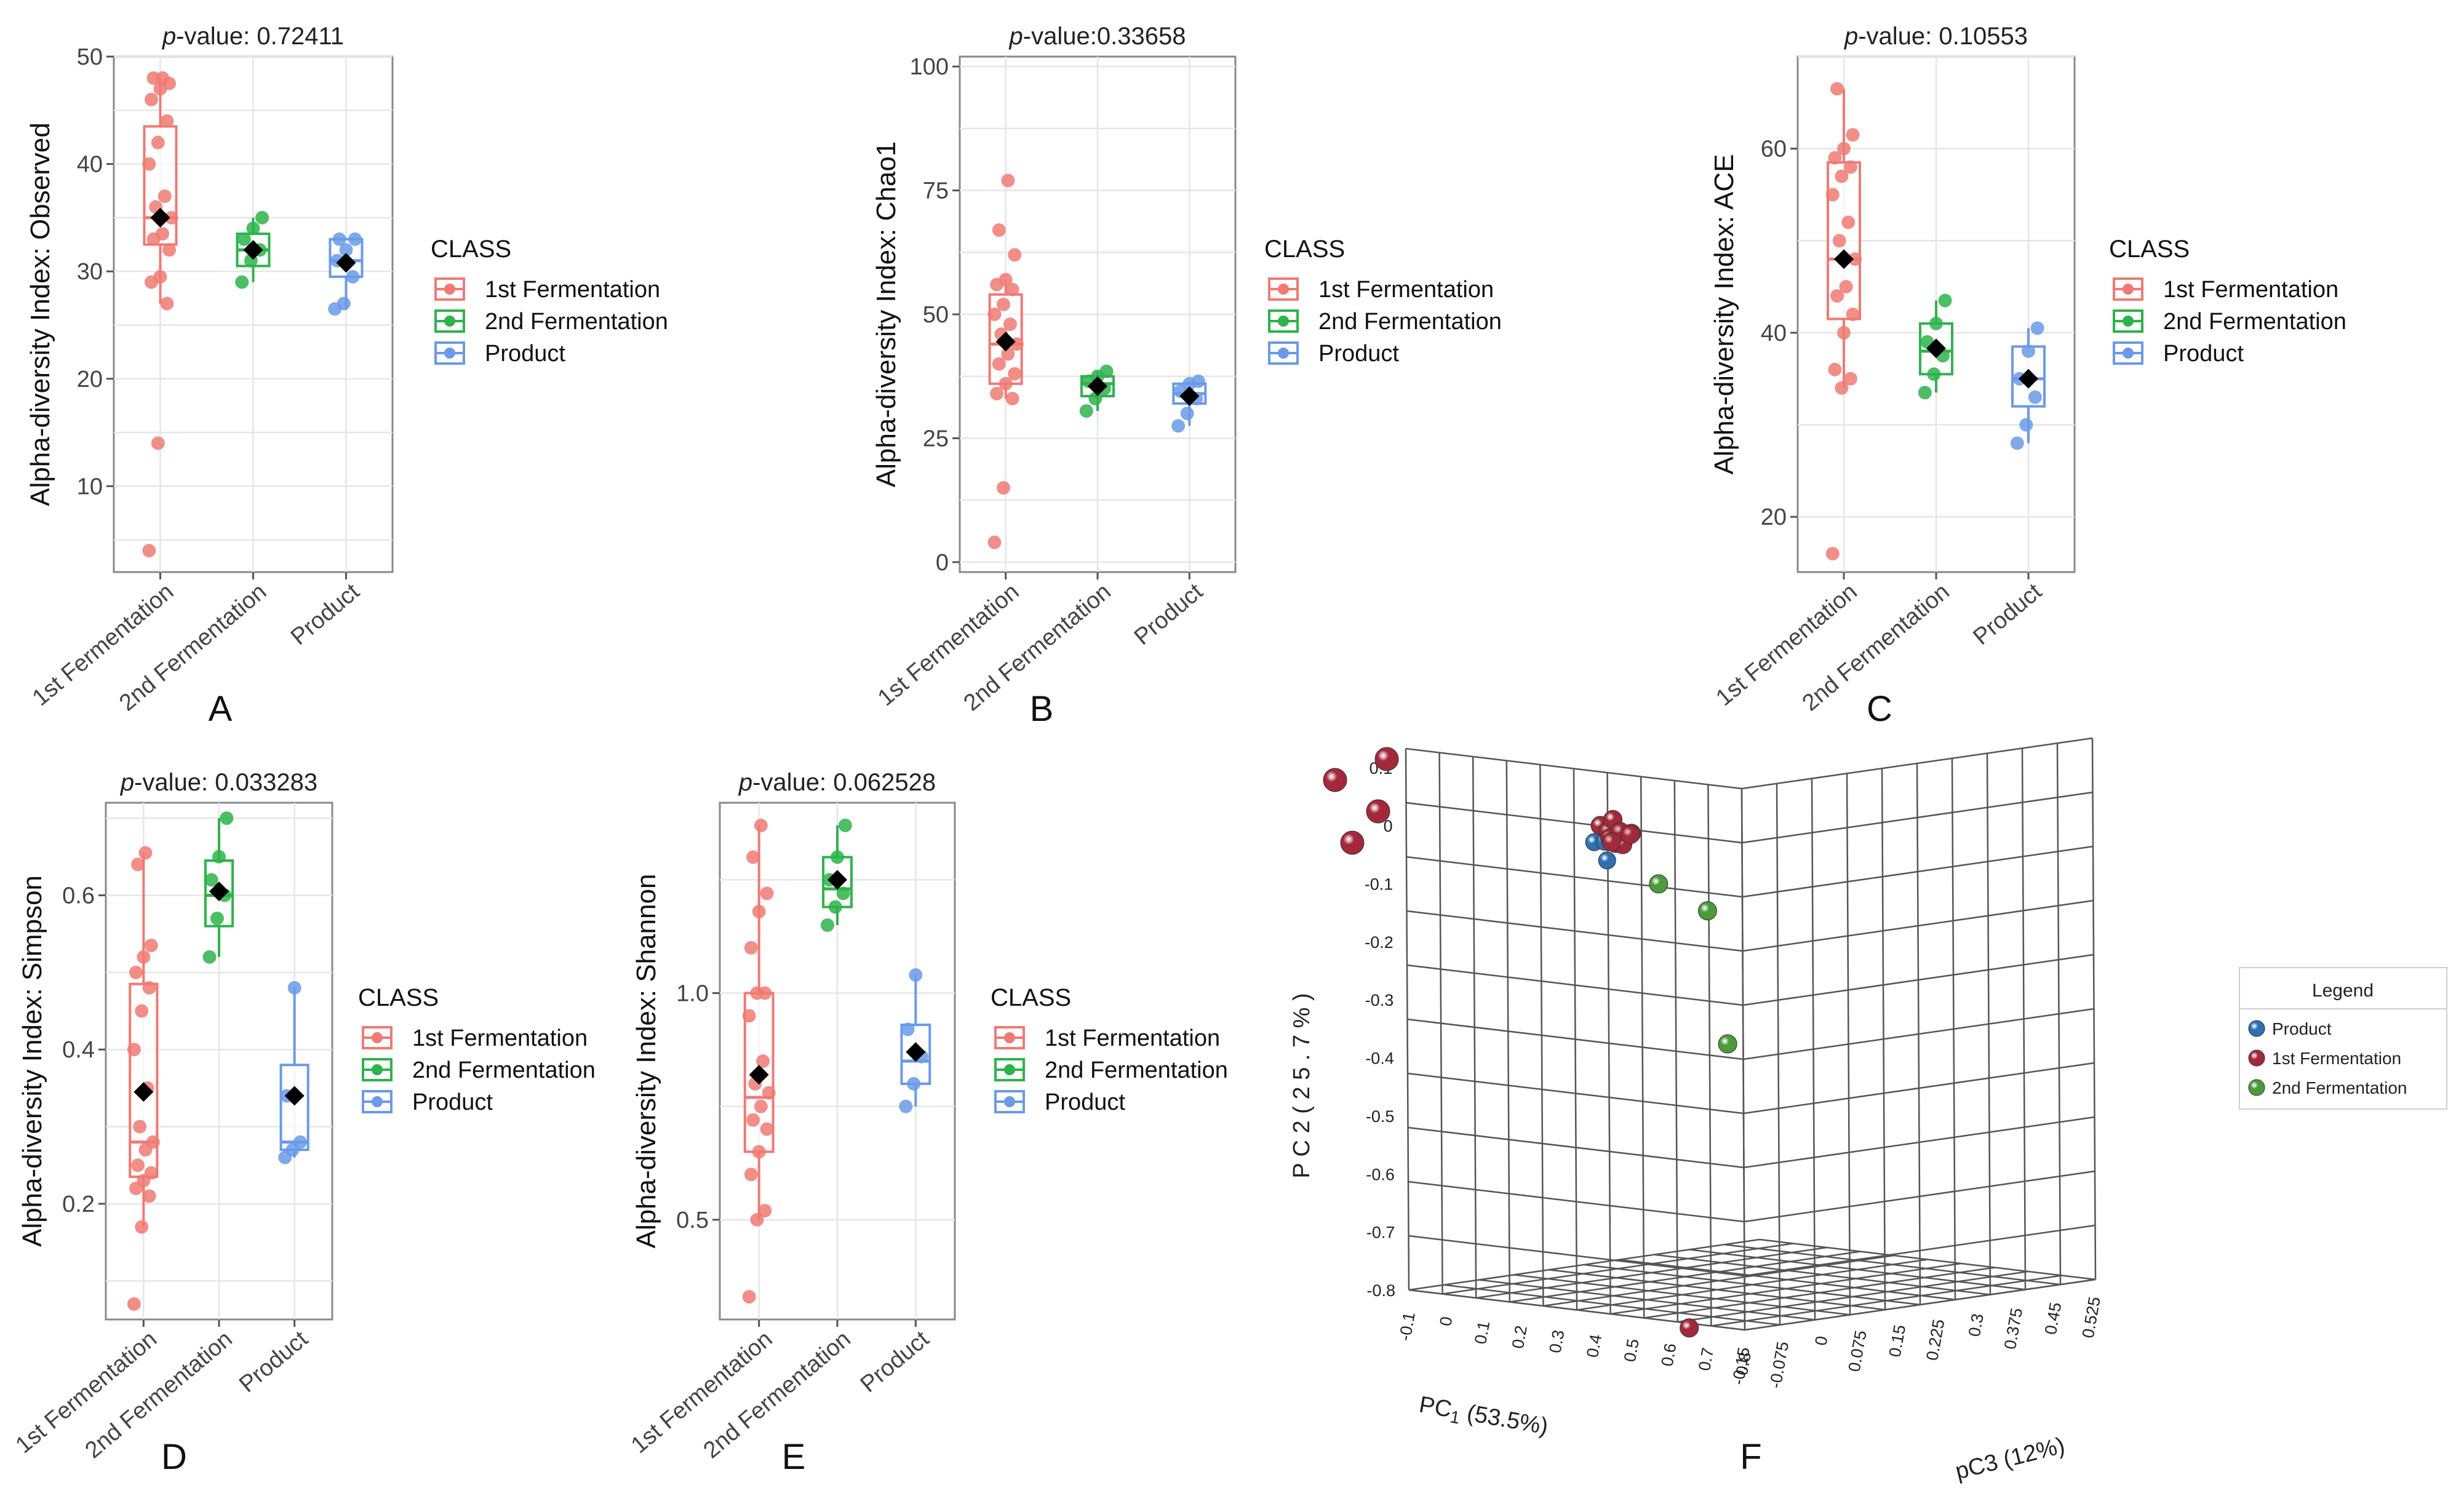 Image resolution: width=2464 pixels, height=1496 pixels. Describe the element at coordinates (1821, 1341) in the screenshot. I see `pc3-tick-label: 0` at that location.